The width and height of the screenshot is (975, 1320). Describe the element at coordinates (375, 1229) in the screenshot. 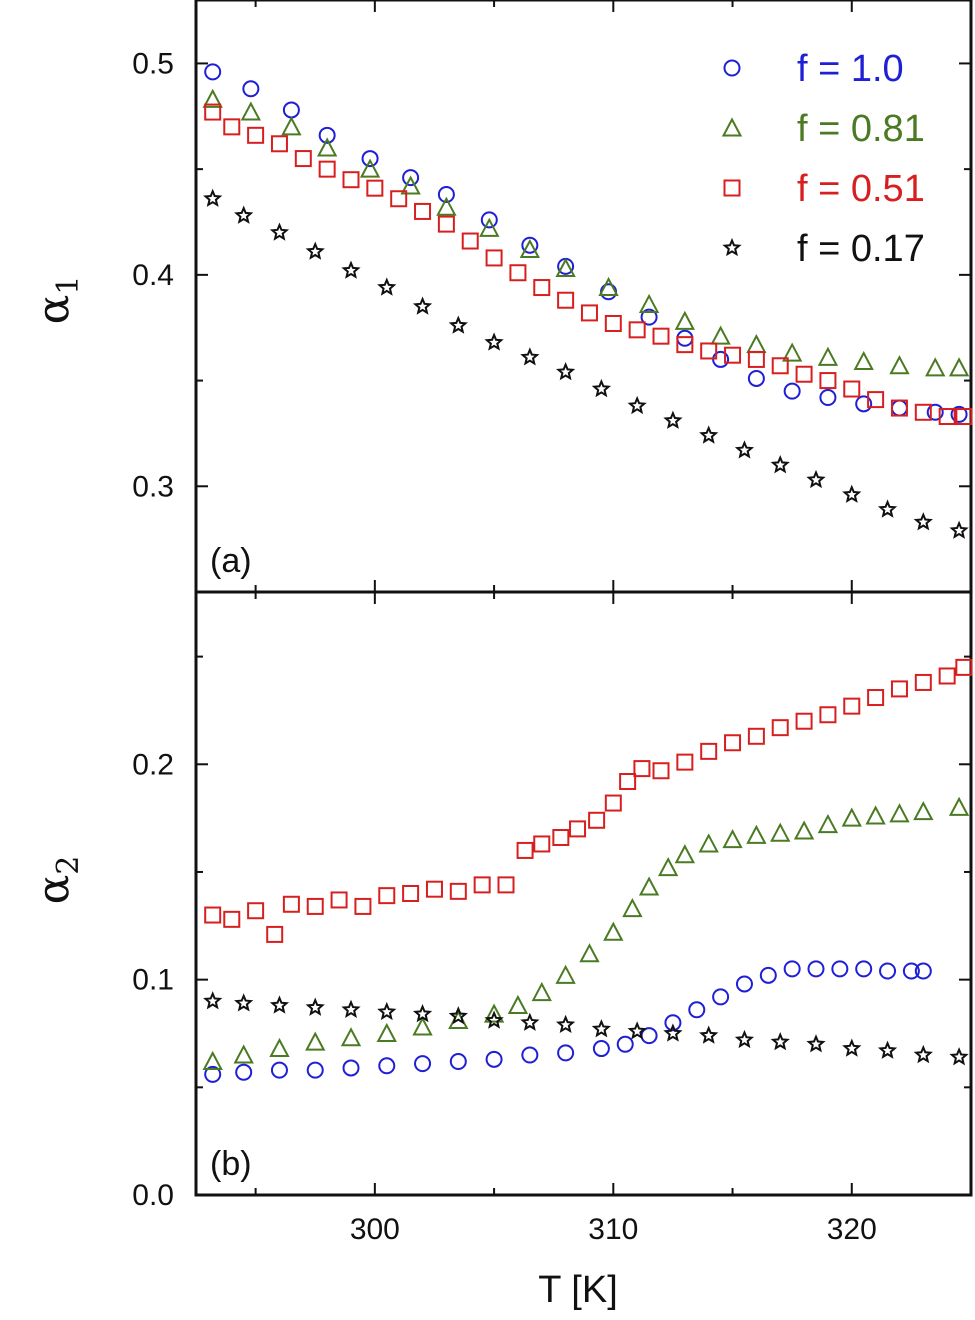

I see `x-tick-label: 300` at that location.